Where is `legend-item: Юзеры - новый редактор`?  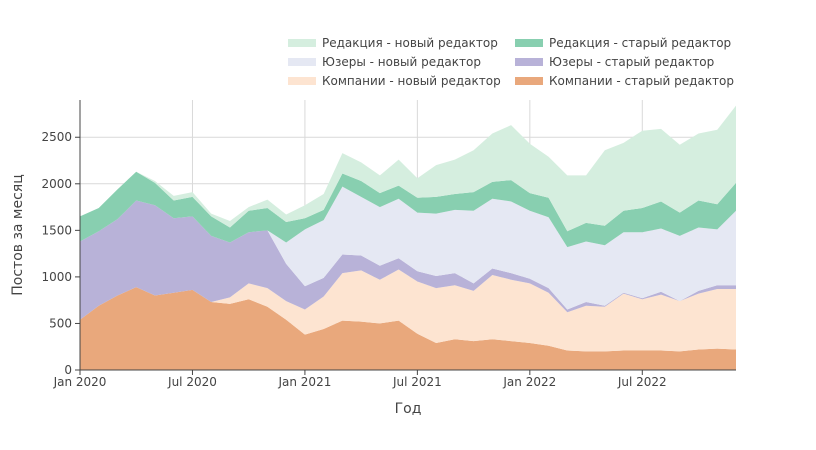 legend-item: Юзеры - новый редактор is located at coordinates (384, 62).